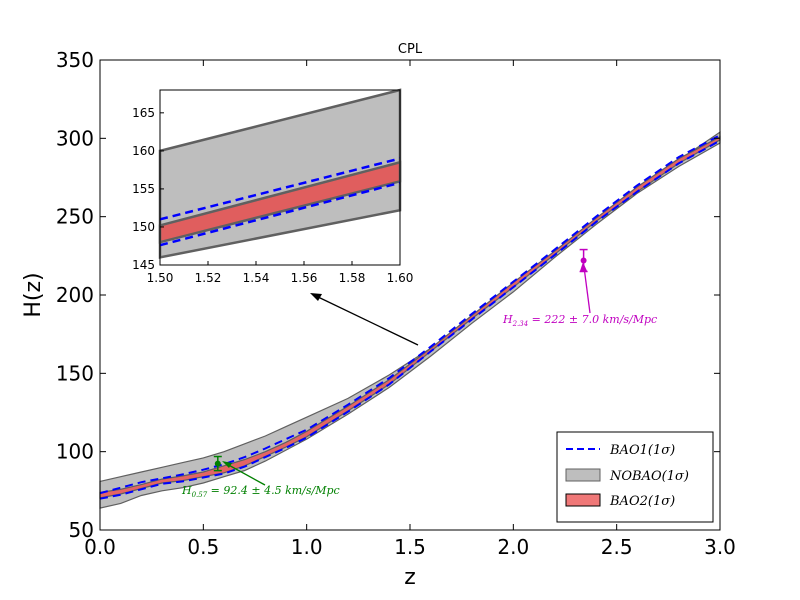  I want to click on x-tick-label-0: 0.0, so click(100, 547).